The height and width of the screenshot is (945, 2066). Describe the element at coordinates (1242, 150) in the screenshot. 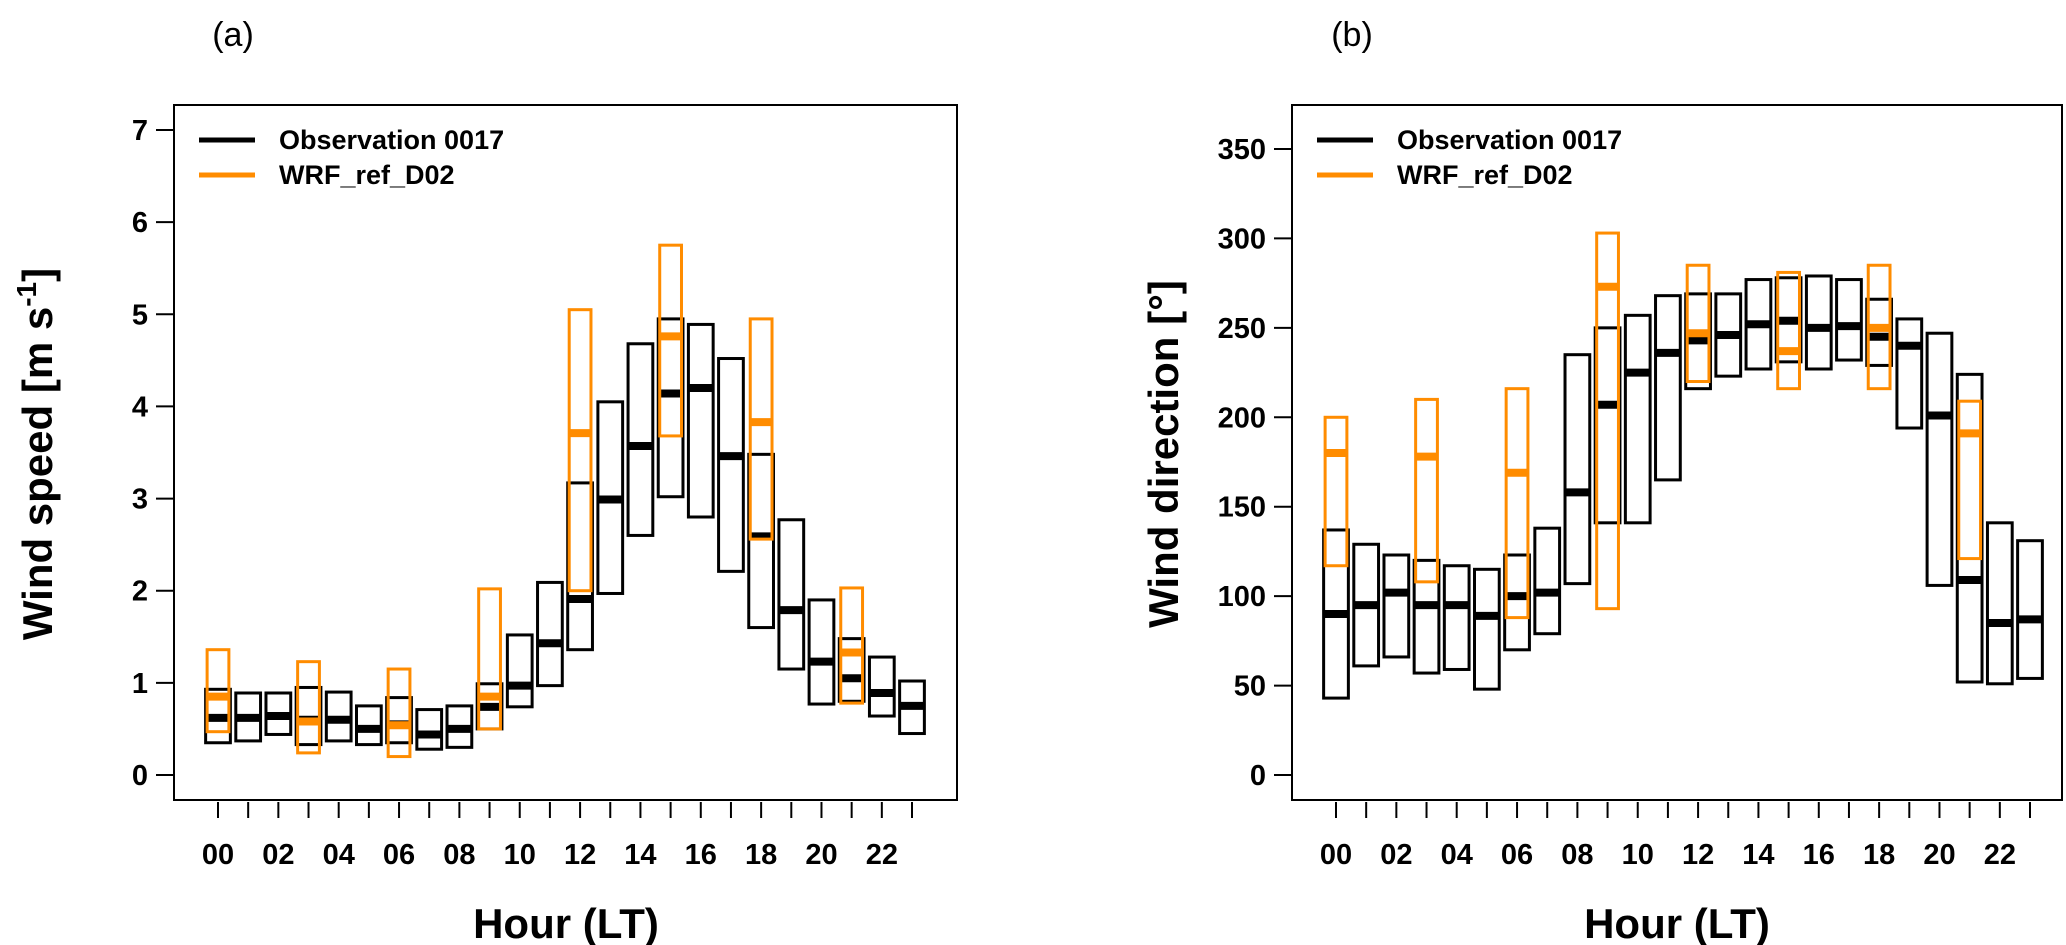

I see `y-tick-label: 350` at that location.